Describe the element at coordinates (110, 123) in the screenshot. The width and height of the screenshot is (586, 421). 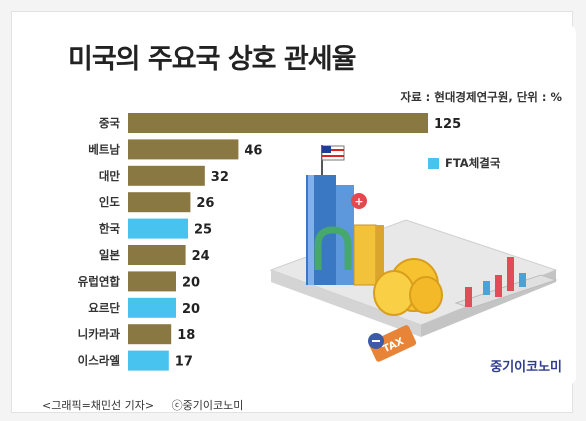
I see `category-label: 중국` at that location.